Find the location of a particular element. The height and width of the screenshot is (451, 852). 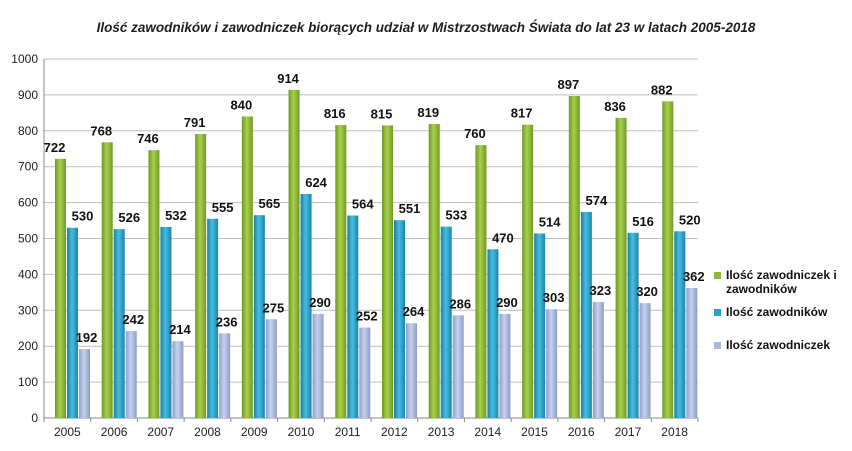

data-label: 470 is located at coordinates (503, 237).